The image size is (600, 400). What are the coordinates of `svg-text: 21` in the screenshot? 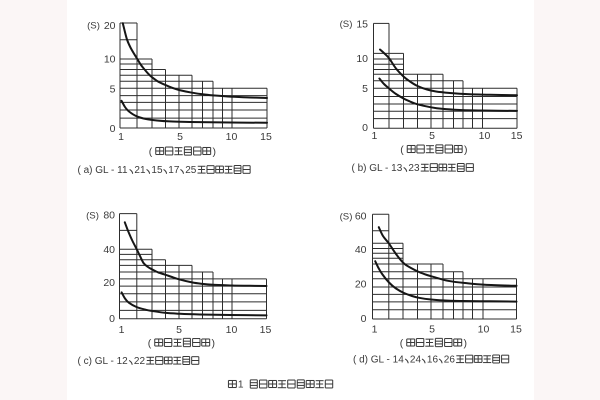 It's located at (140, 170).